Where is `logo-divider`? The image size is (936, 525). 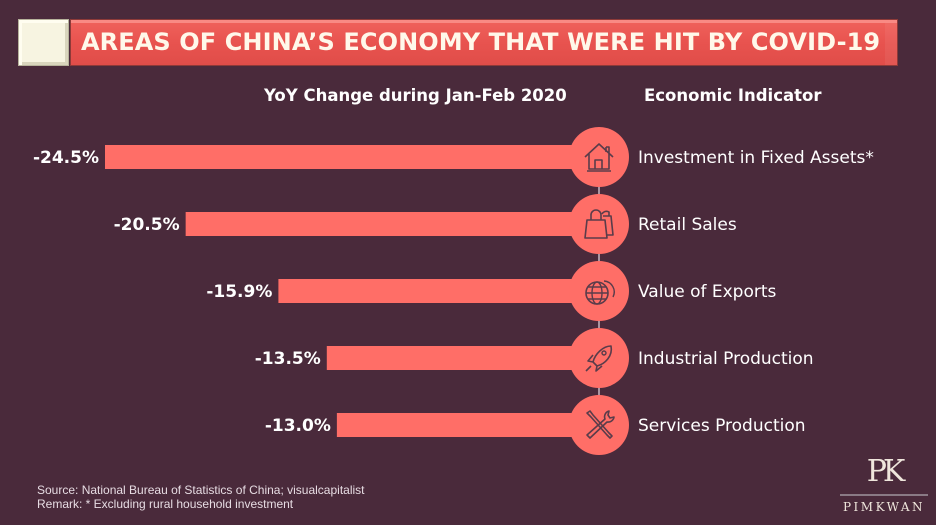
logo-divider is located at coordinates (884, 495).